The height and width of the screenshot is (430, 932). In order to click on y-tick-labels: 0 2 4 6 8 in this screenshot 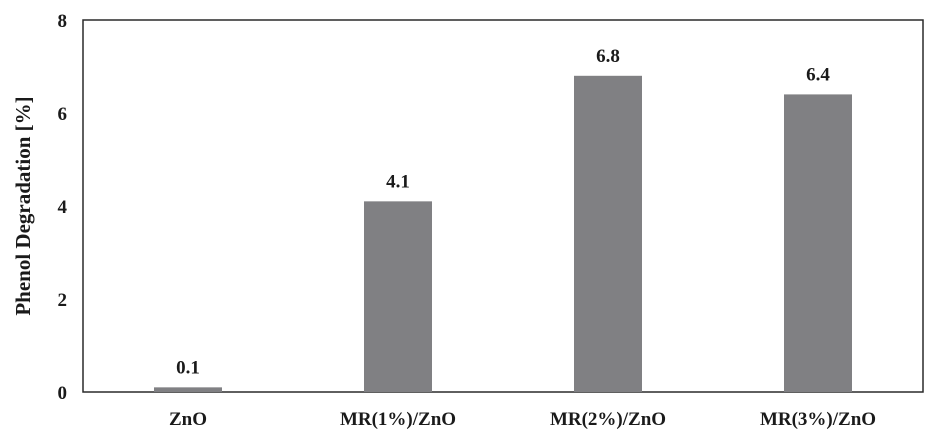, I will do `click(63, 207)`.